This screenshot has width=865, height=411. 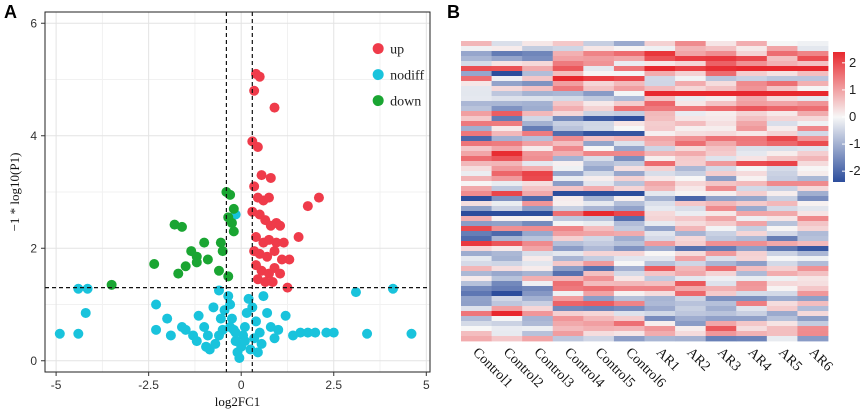 I want to click on heatmap-column-label: AR2, so click(x=698, y=359).